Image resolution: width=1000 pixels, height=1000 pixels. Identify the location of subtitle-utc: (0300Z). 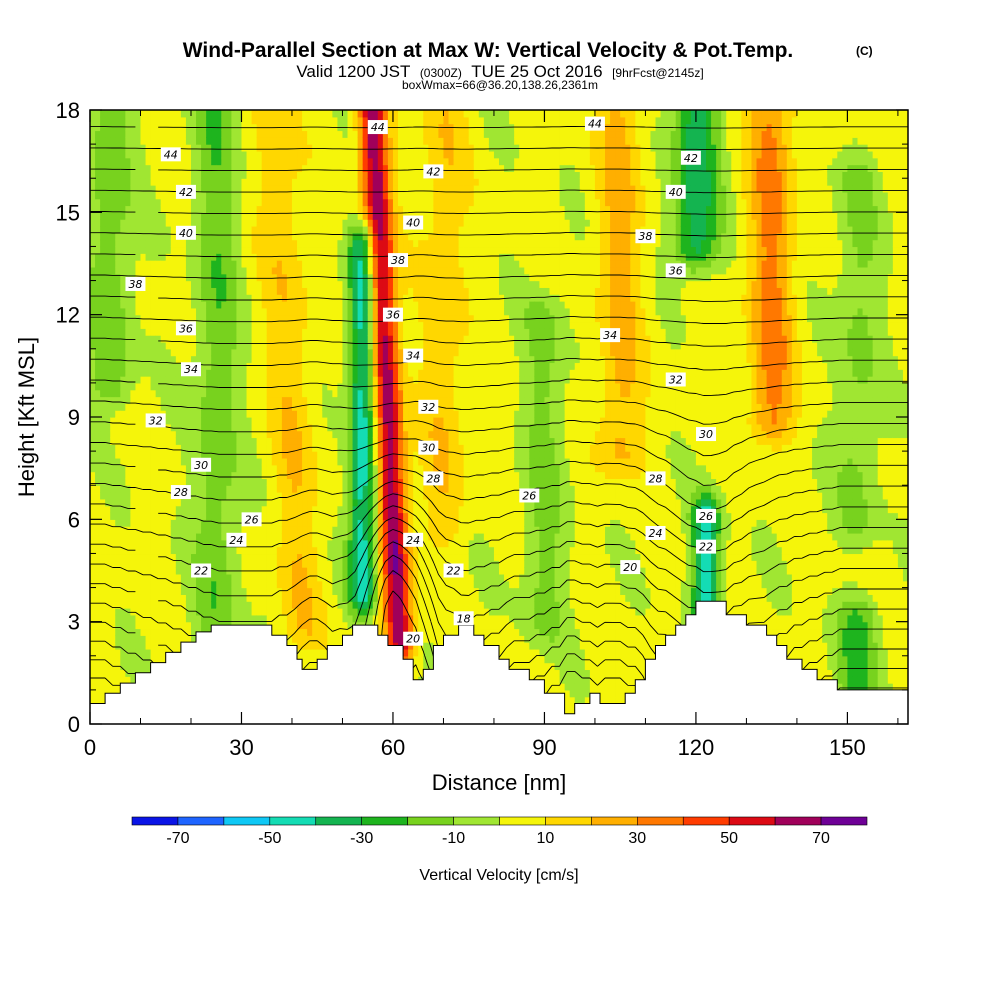
(441, 73).